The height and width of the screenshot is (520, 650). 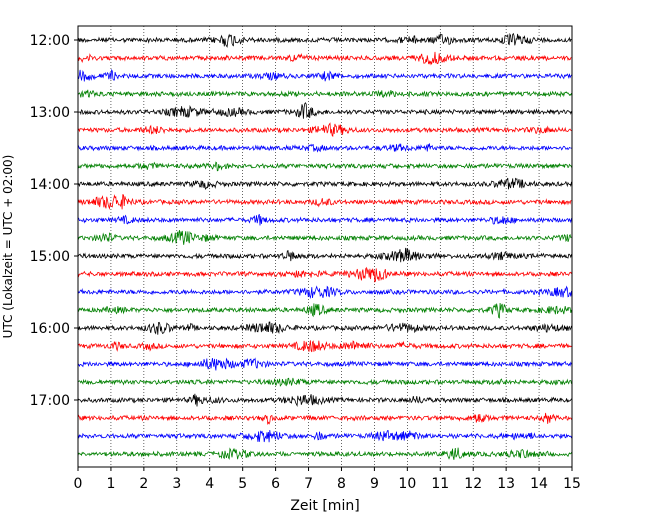 What do you see at coordinates (539, 484) in the screenshot?
I see `x-tick-label: 14` at bounding box center [539, 484].